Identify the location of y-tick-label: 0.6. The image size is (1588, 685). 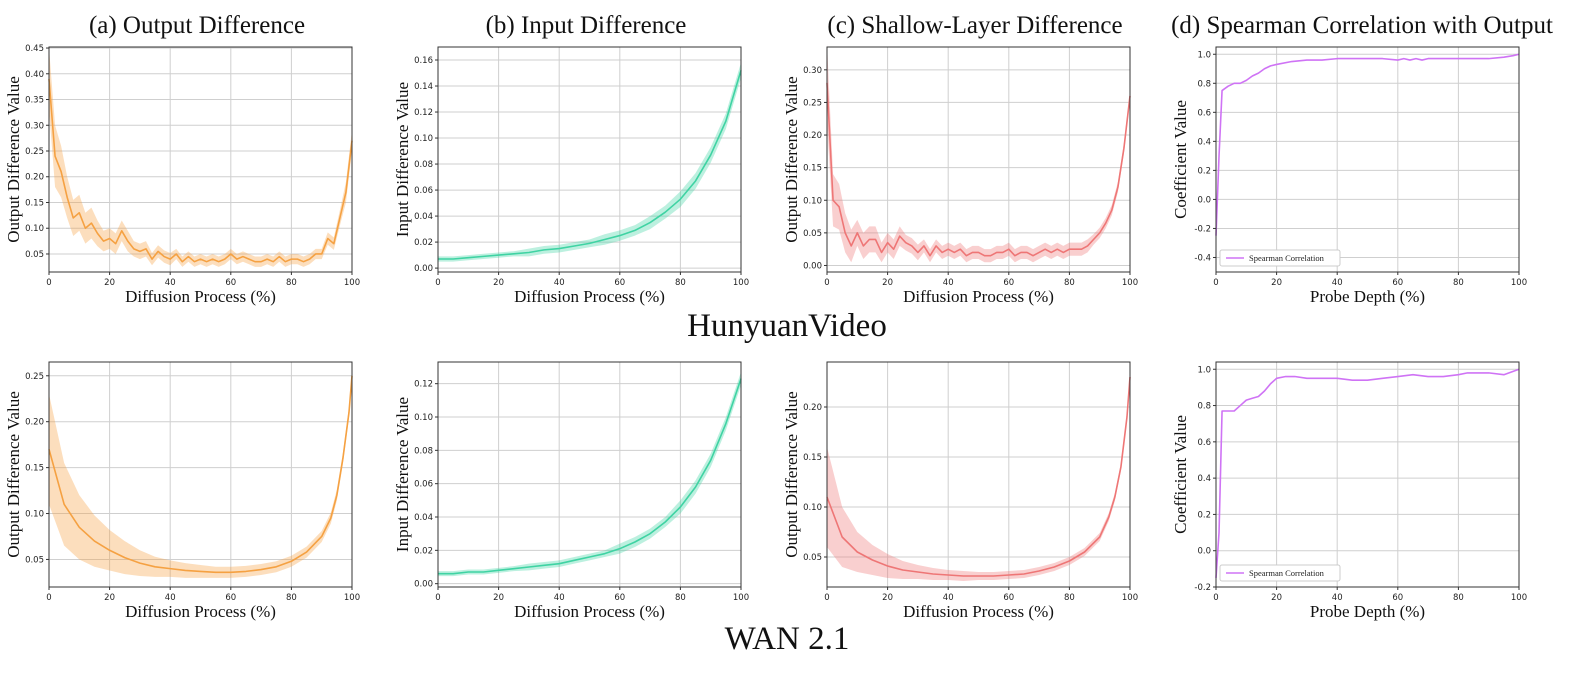
(1204, 113).